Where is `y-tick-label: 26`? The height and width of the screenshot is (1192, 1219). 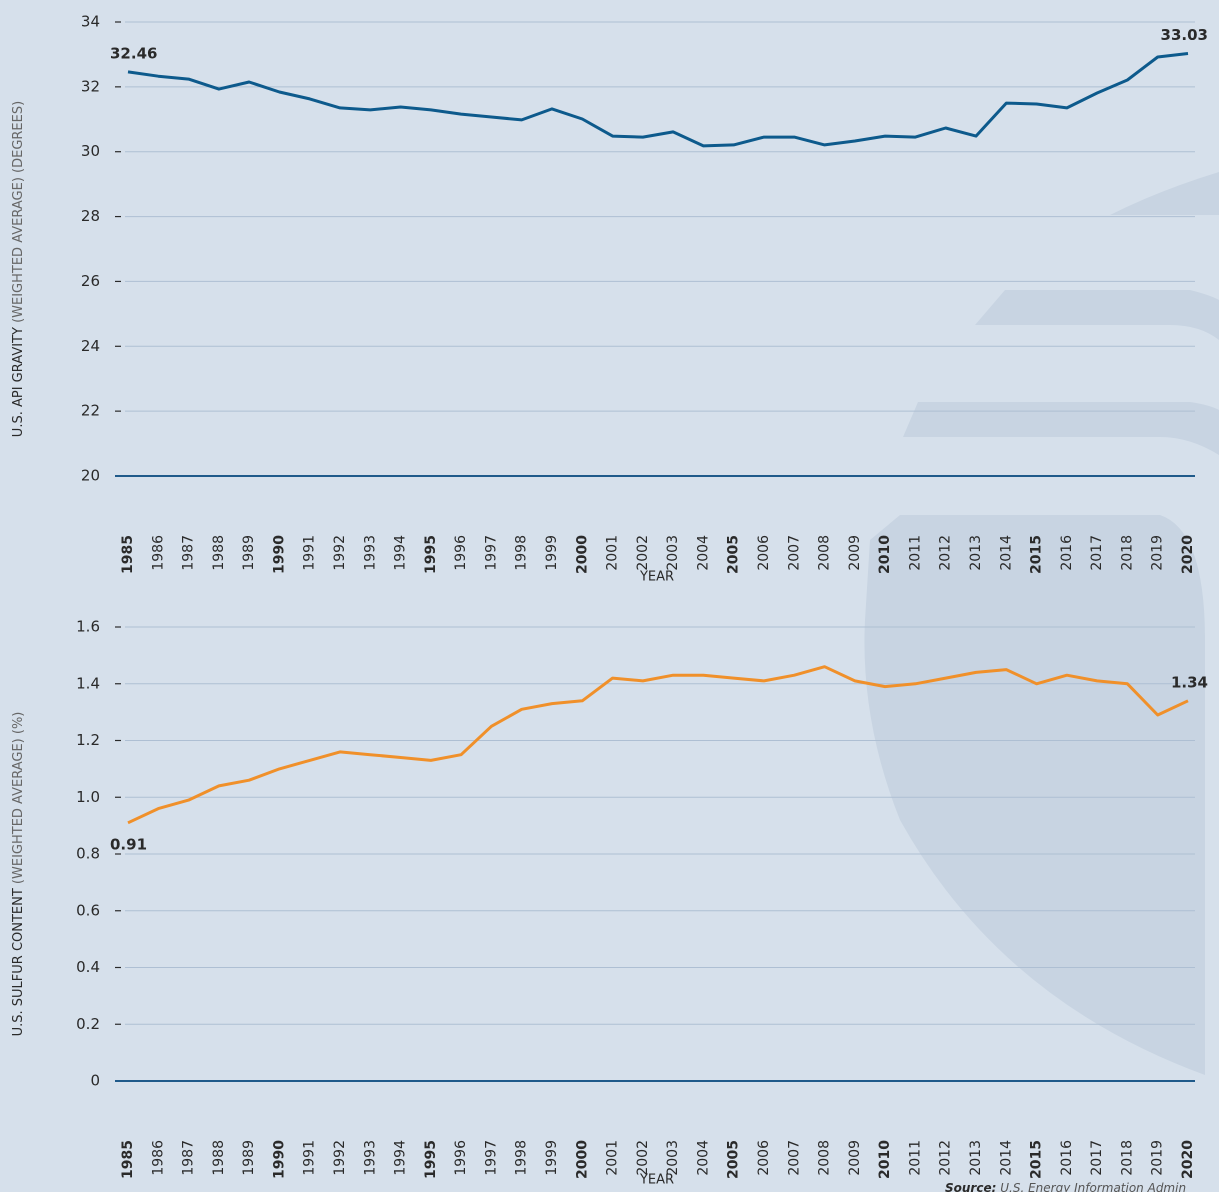 y-tick-label: 26 is located at coordinates (90, 281).